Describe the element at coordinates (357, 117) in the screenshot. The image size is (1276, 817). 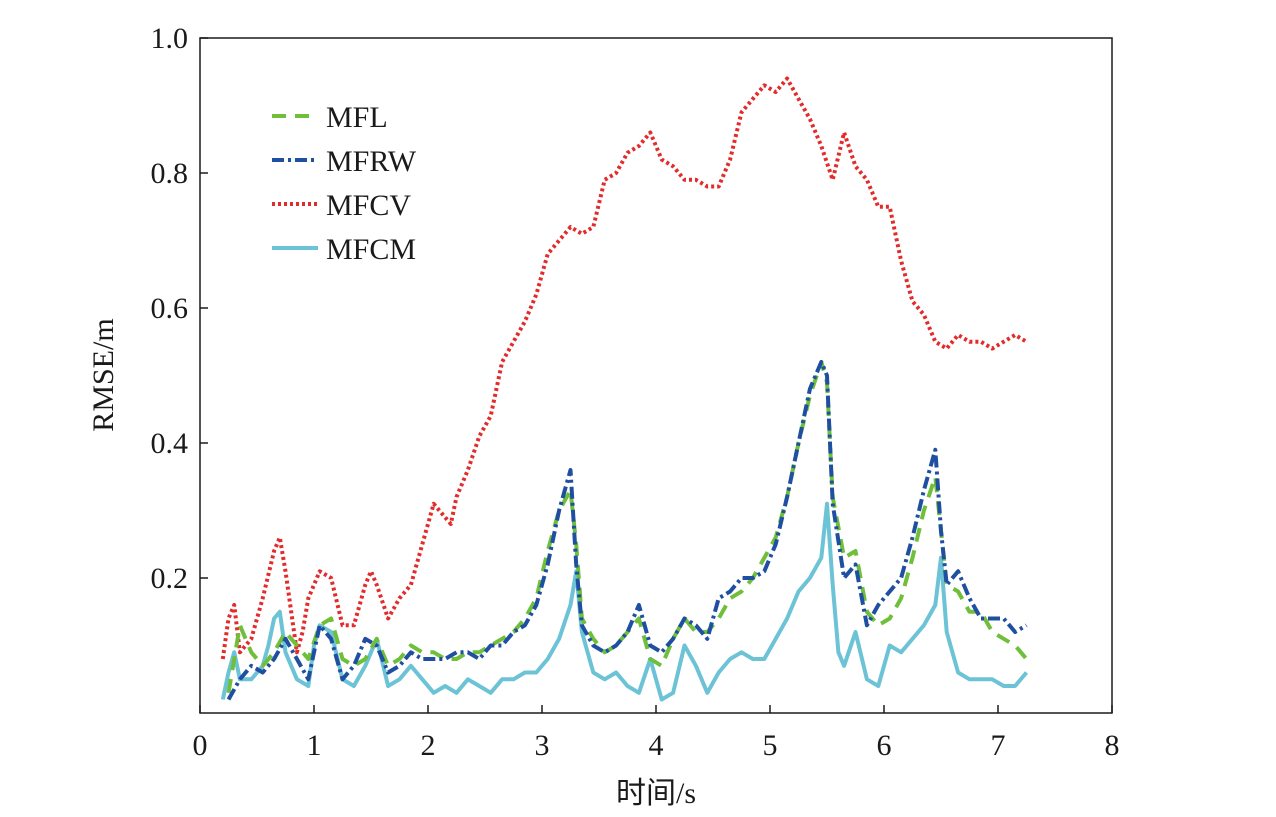
I see `legend-label-mfl: MFL` at that location.